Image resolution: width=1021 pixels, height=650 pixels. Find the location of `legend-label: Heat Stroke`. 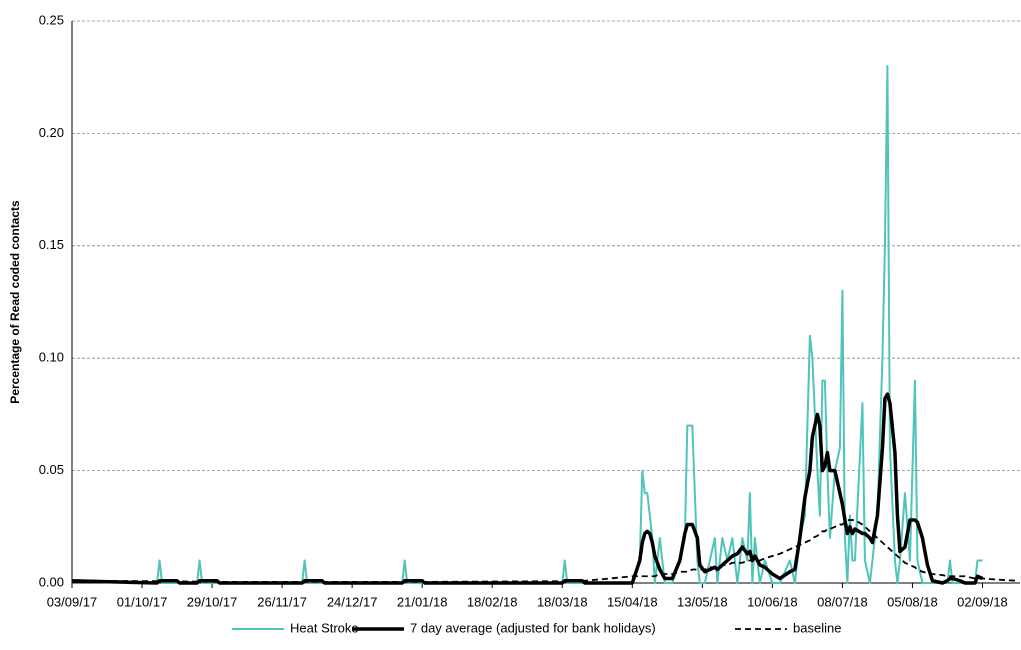

legend-label: Heat Stroke is located at coordinates (324, 627).